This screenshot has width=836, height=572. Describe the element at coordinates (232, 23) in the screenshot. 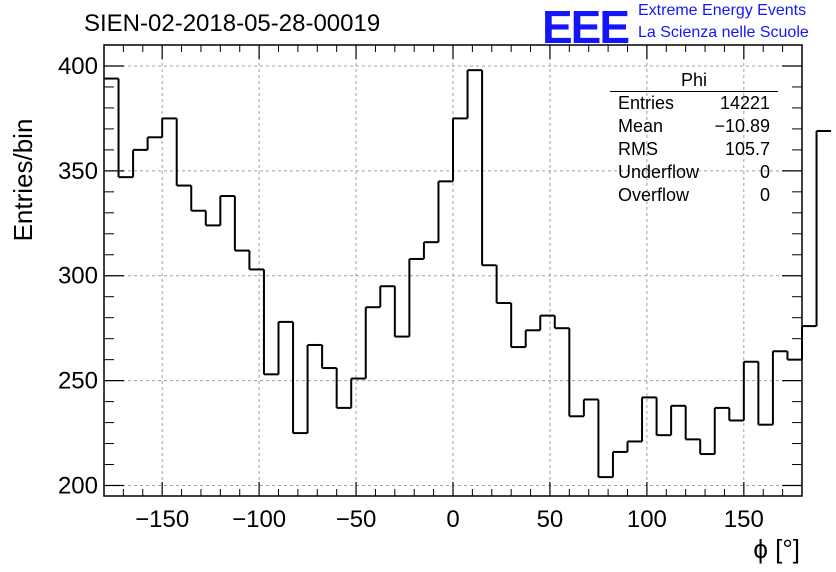

I see `chart-title: SIEN-02-2018-05-28-00019` at that location.